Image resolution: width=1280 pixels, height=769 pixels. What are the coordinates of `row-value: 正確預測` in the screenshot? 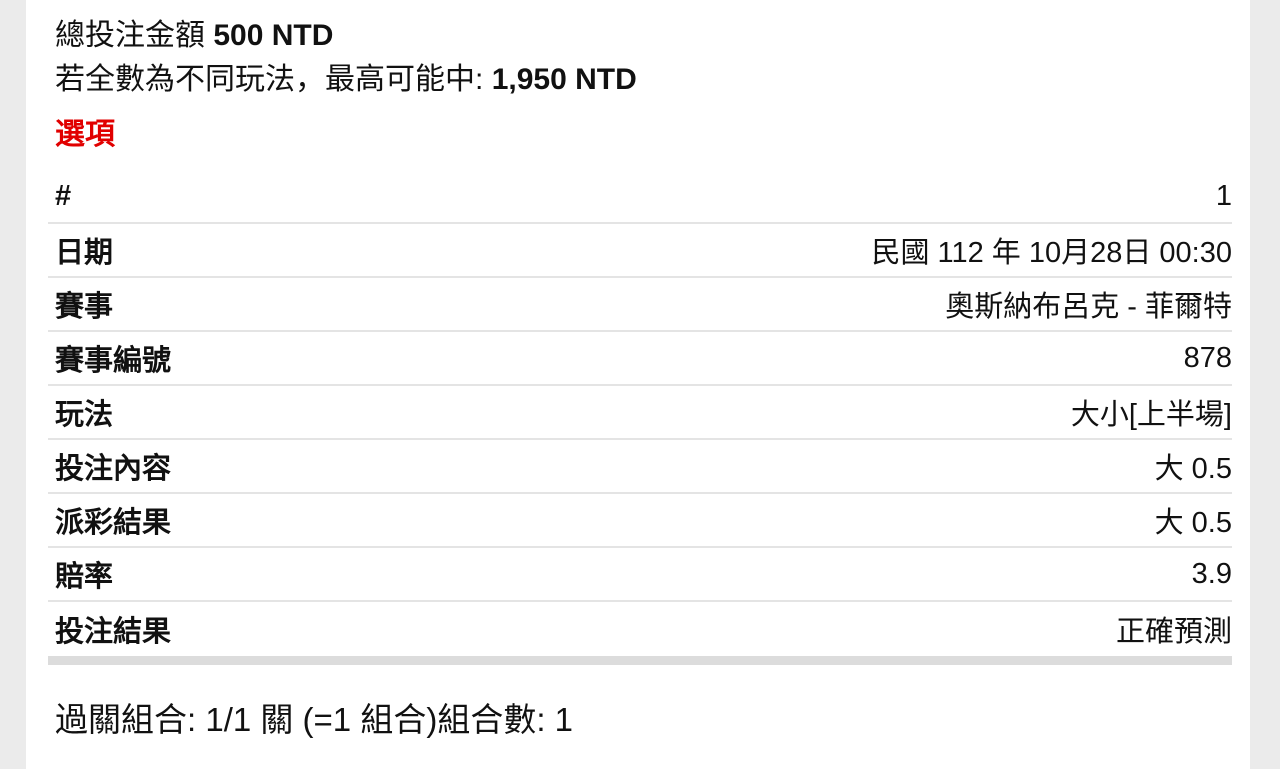 It's located at (1173, 632).